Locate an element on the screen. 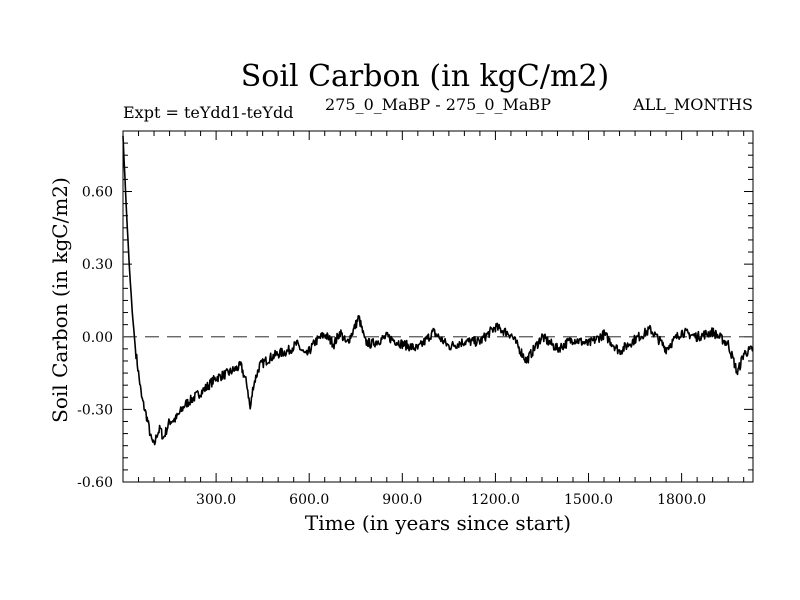 This screenshot has height=600, width=800. y-axis-label: Soil Carbon (in kgC/m2) is located at coordinates (60, 300).